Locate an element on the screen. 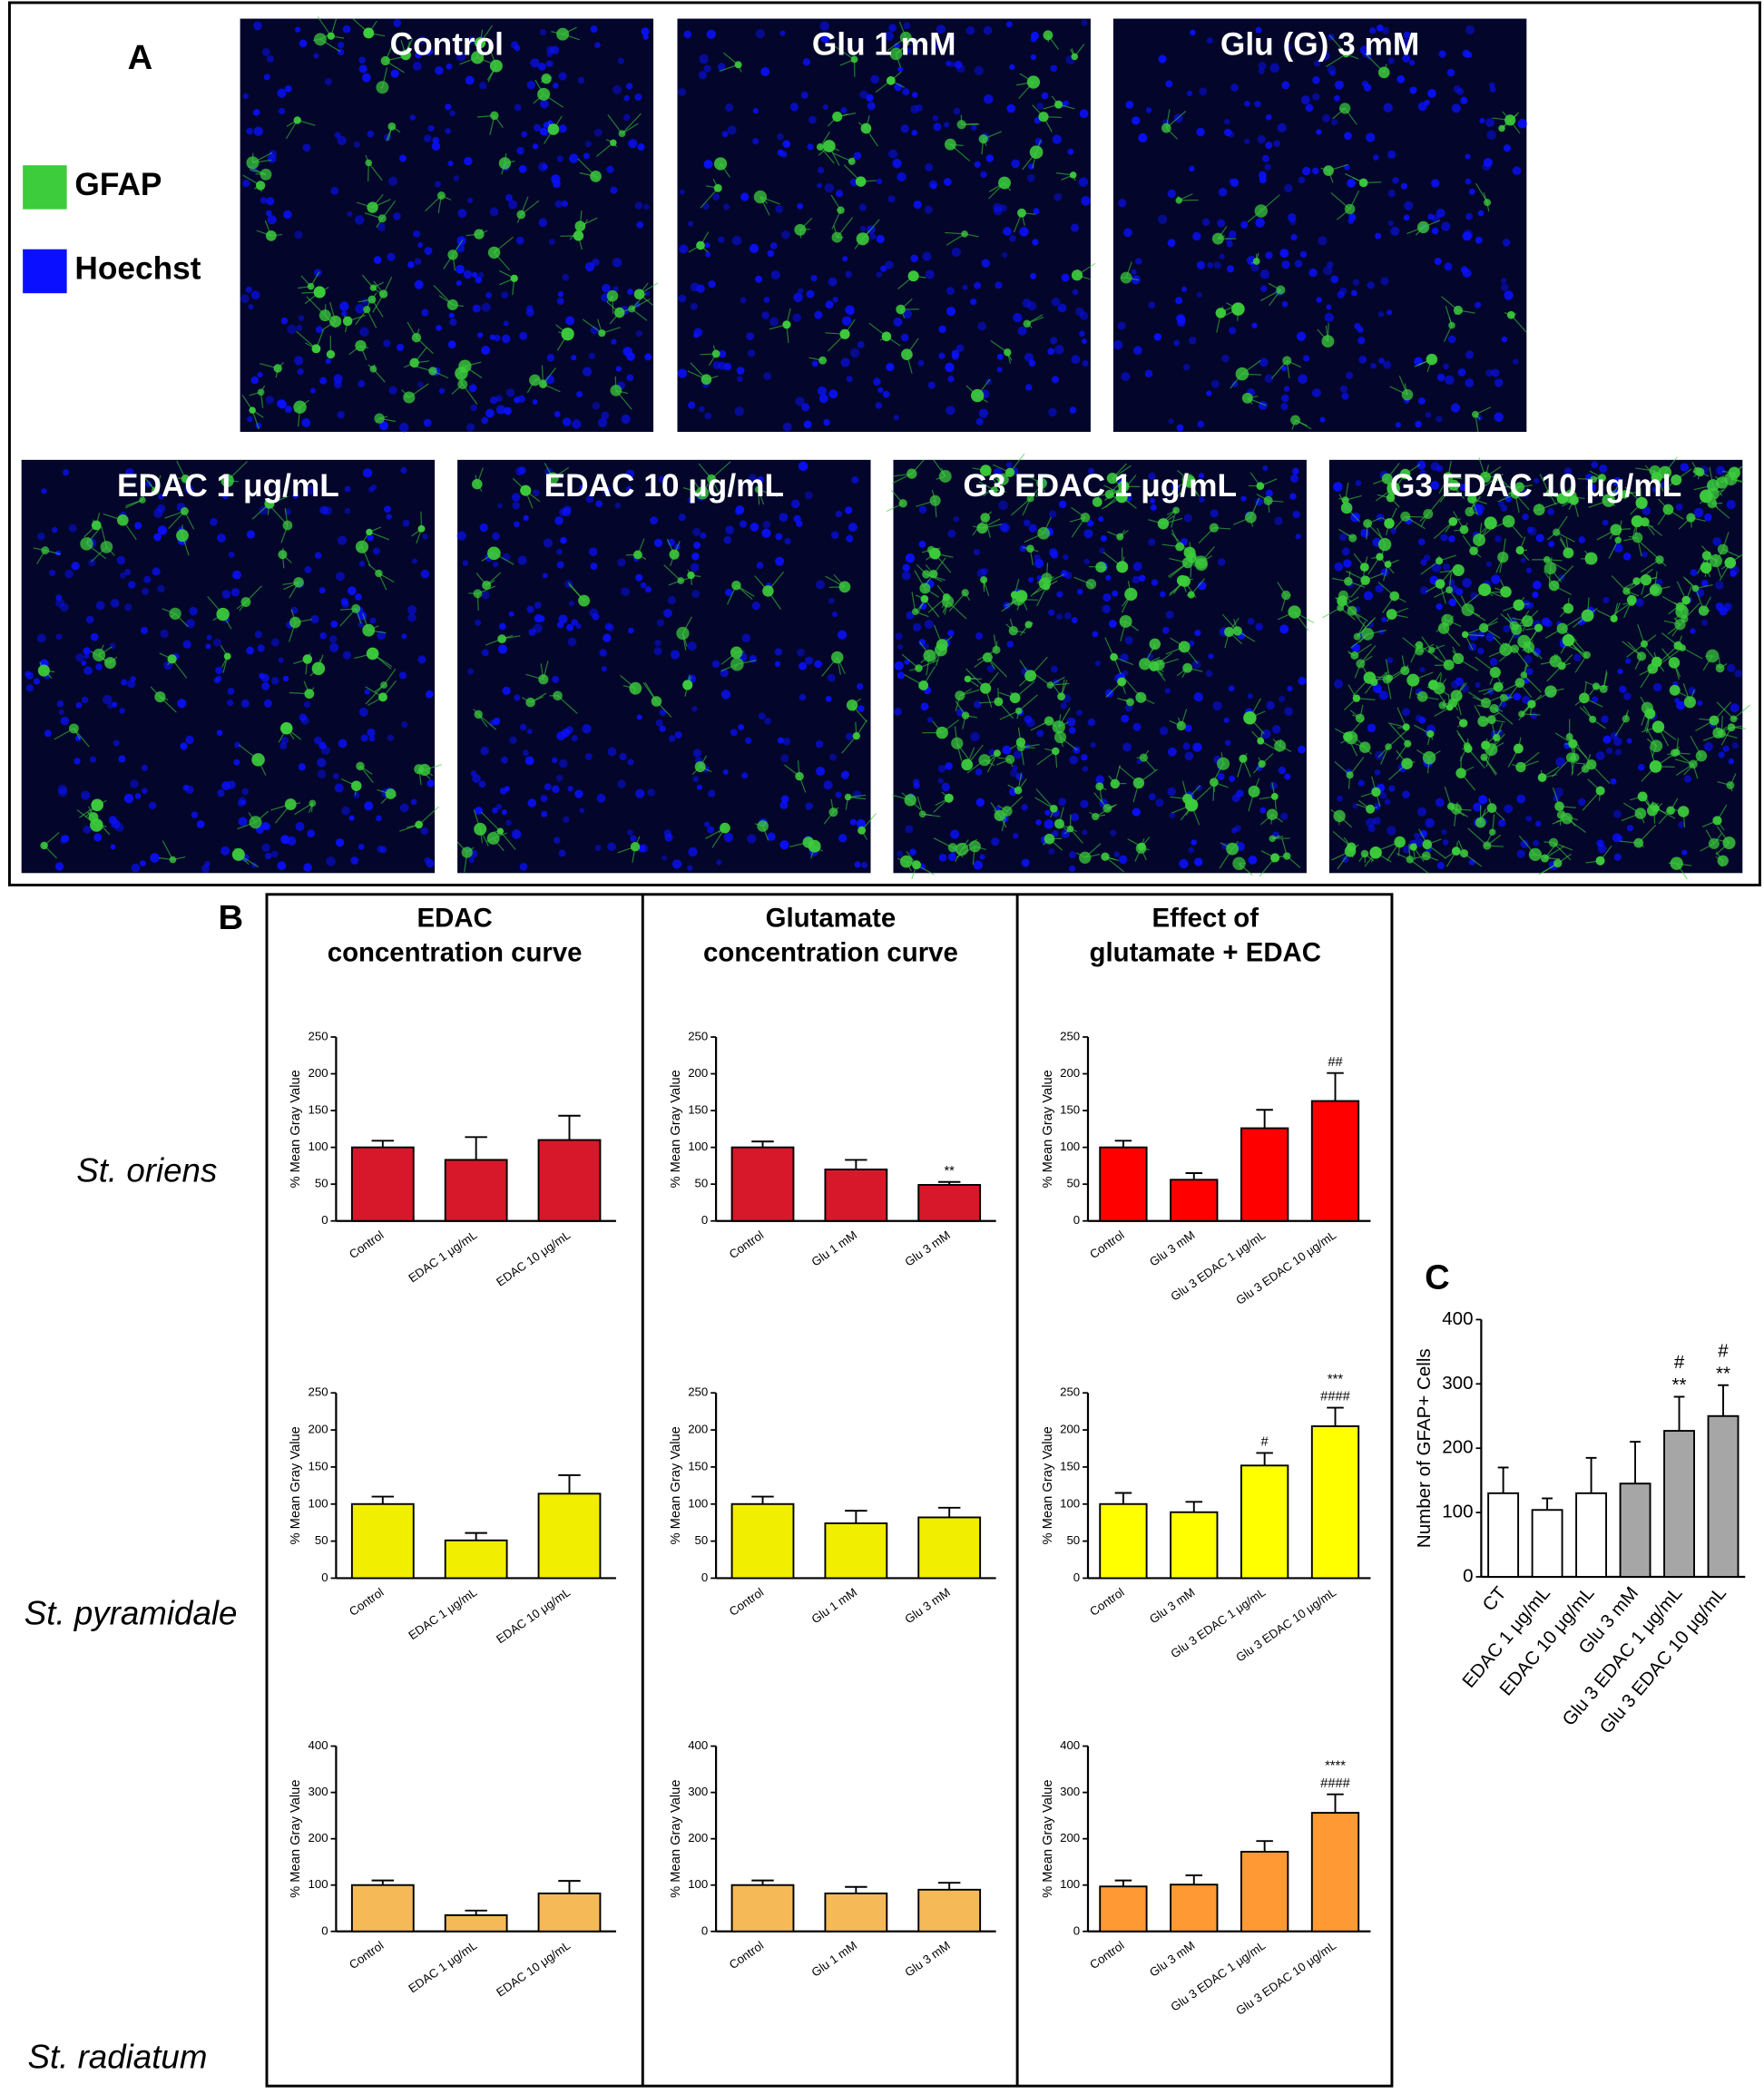  y-tick-label: 300 is located at coordinates (1070, 1792).